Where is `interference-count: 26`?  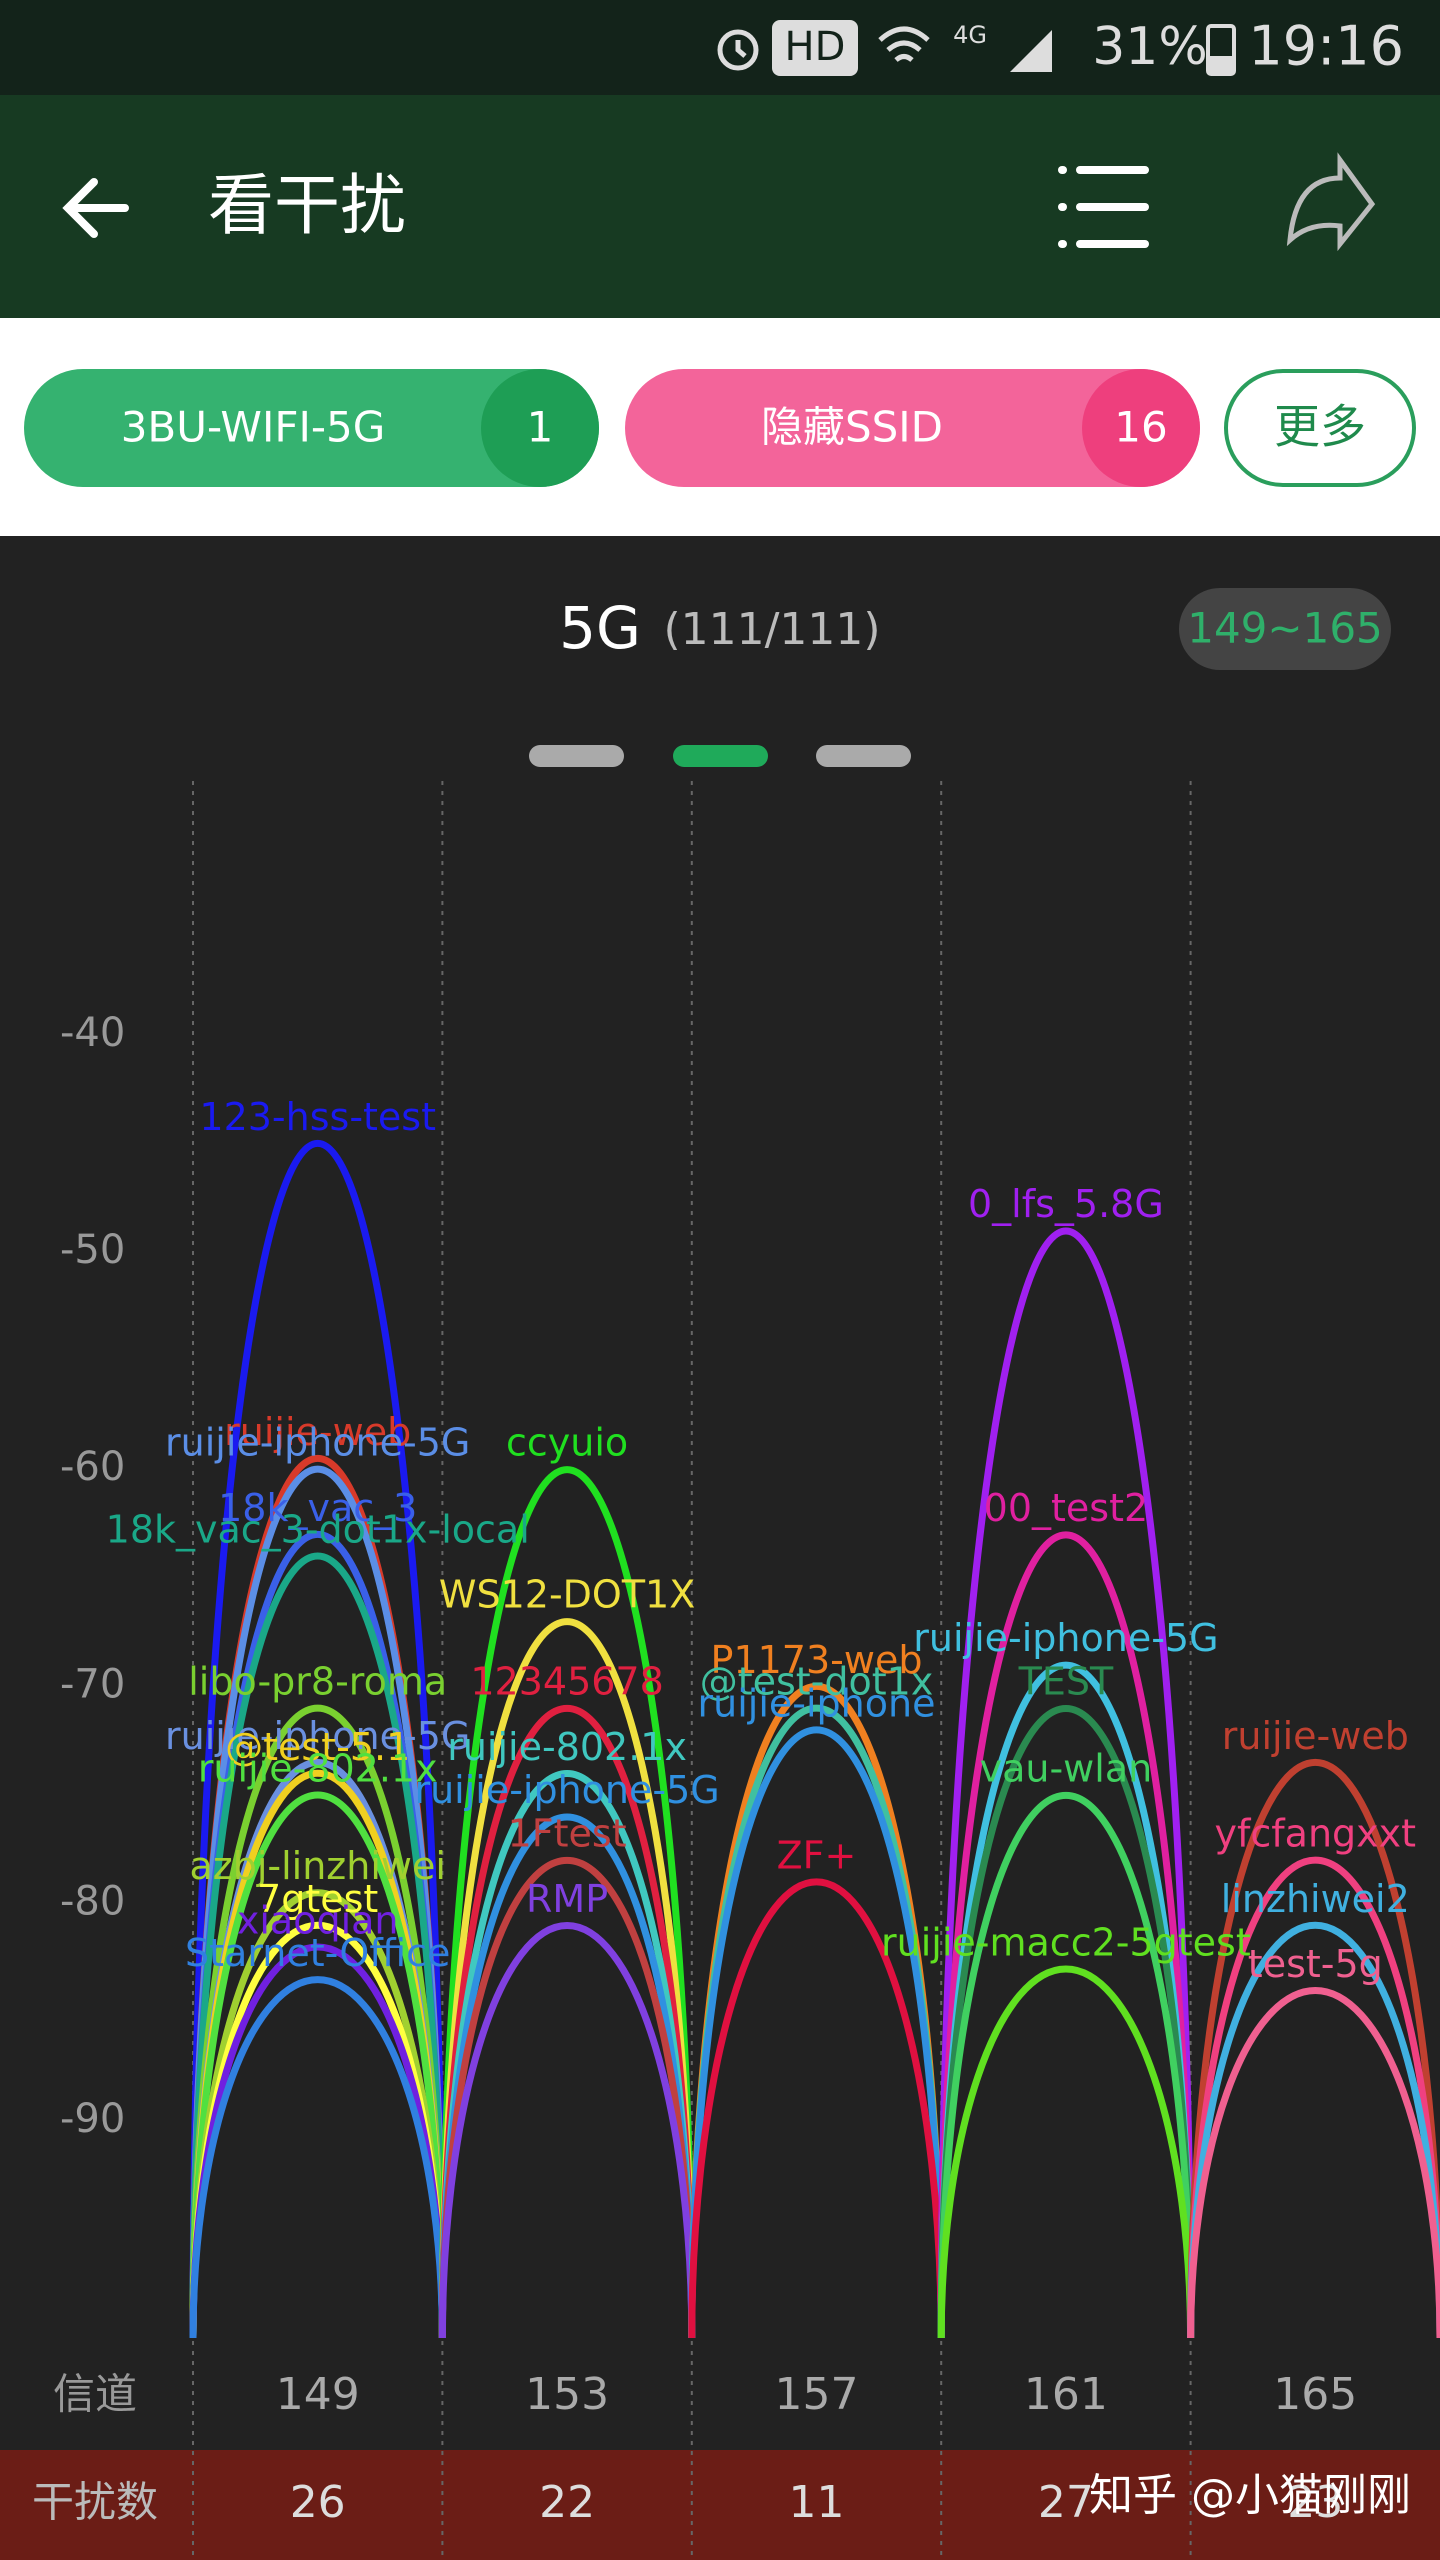 interference-count: 26 is located at coordinates (318, 2502).